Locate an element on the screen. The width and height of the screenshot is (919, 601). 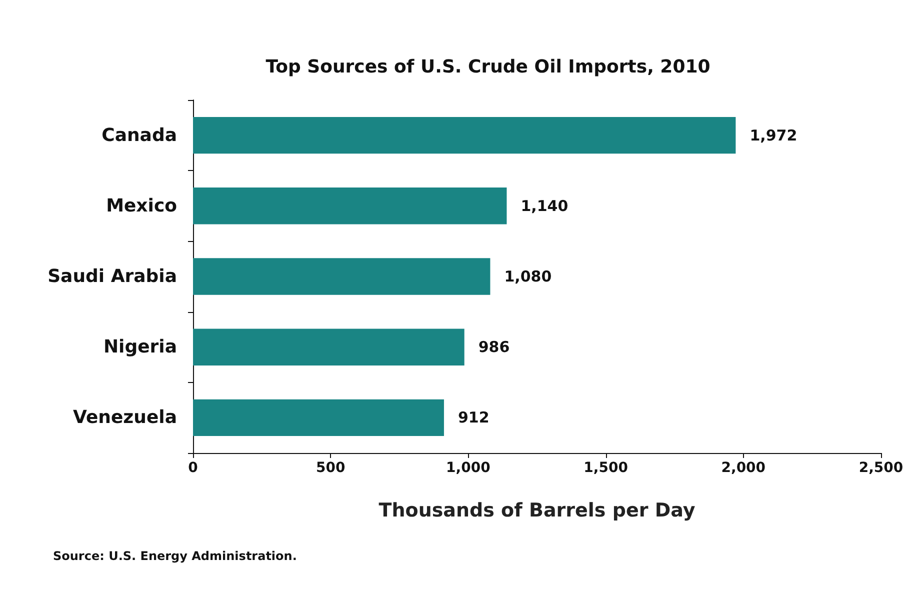
x-axis-title: Thousands of Barrels per Day is located at coordinates (537, 511).